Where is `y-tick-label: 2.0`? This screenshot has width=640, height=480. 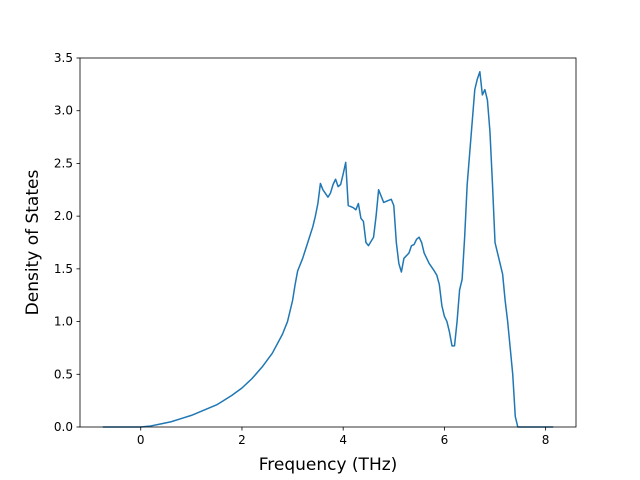 y-tick-label: 2.0 is located at coordinates (63, 216).